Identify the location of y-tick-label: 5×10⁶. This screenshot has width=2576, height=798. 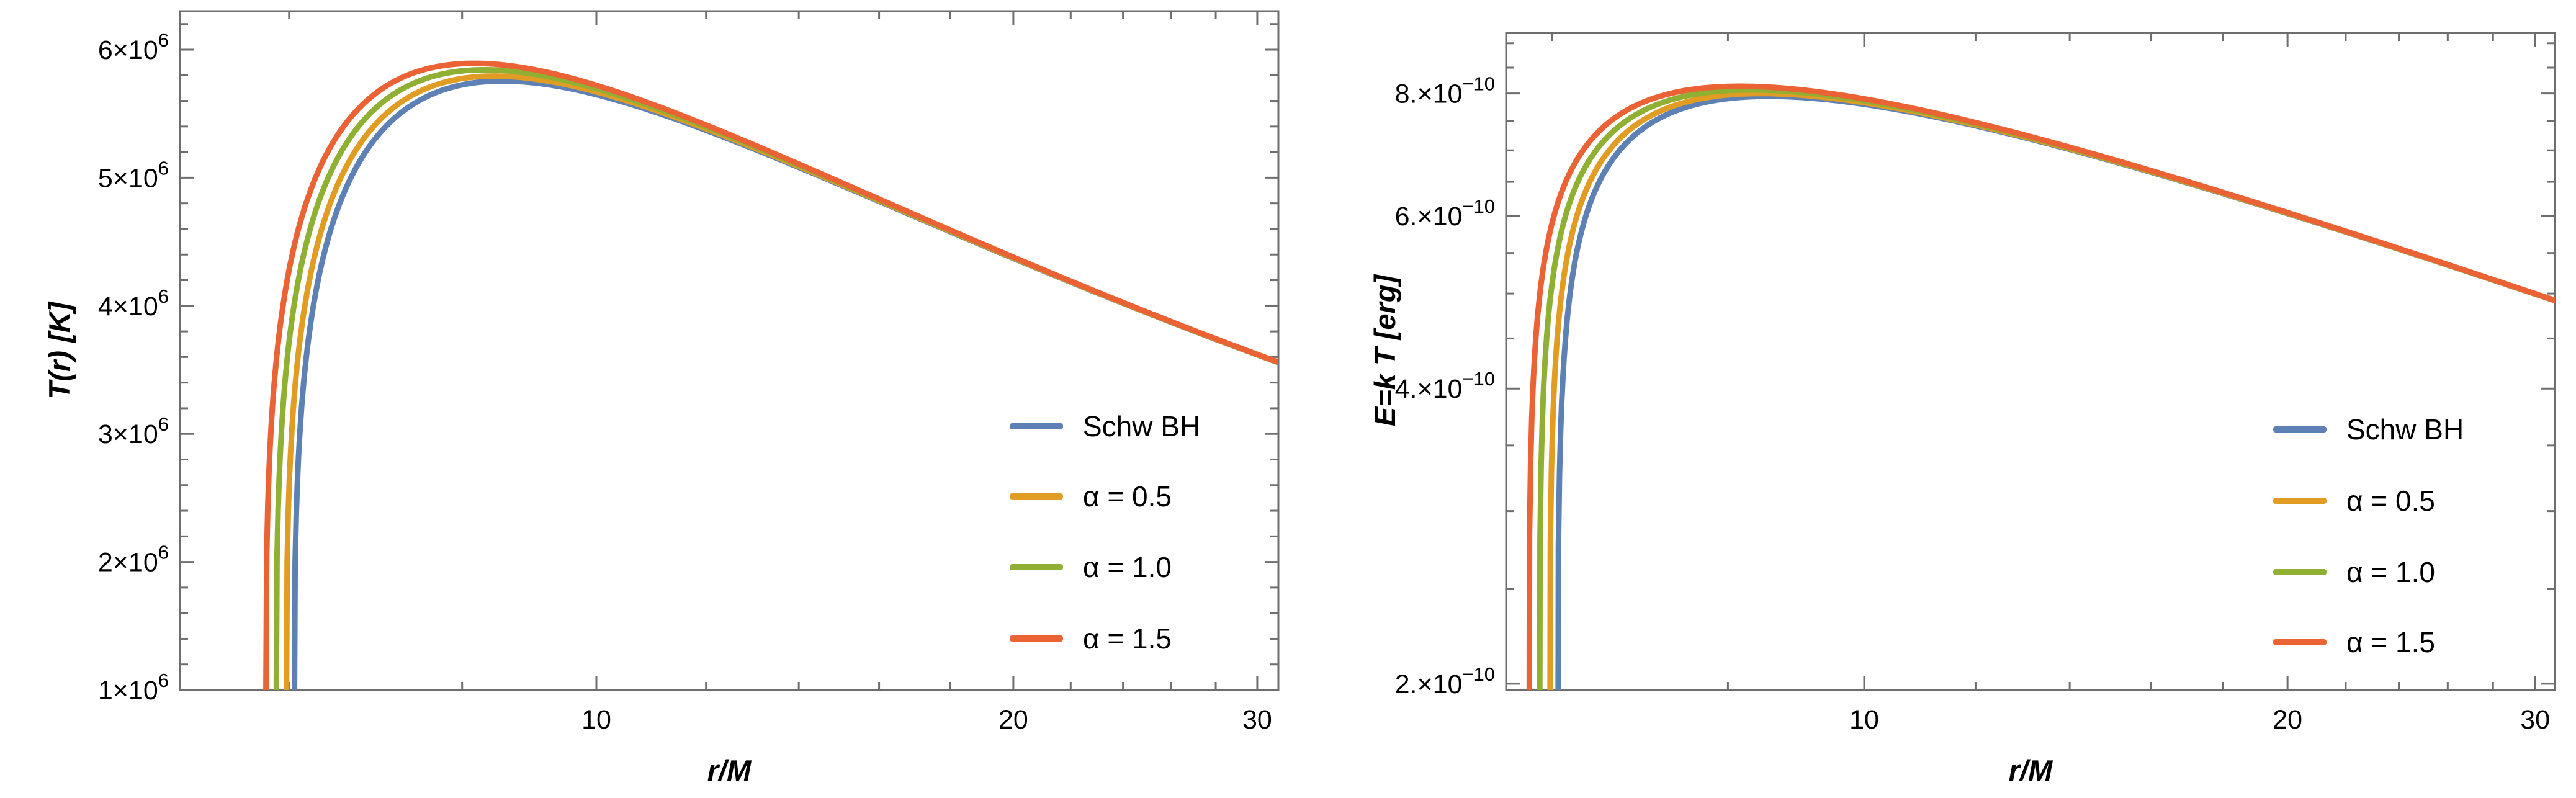
(133, 175).